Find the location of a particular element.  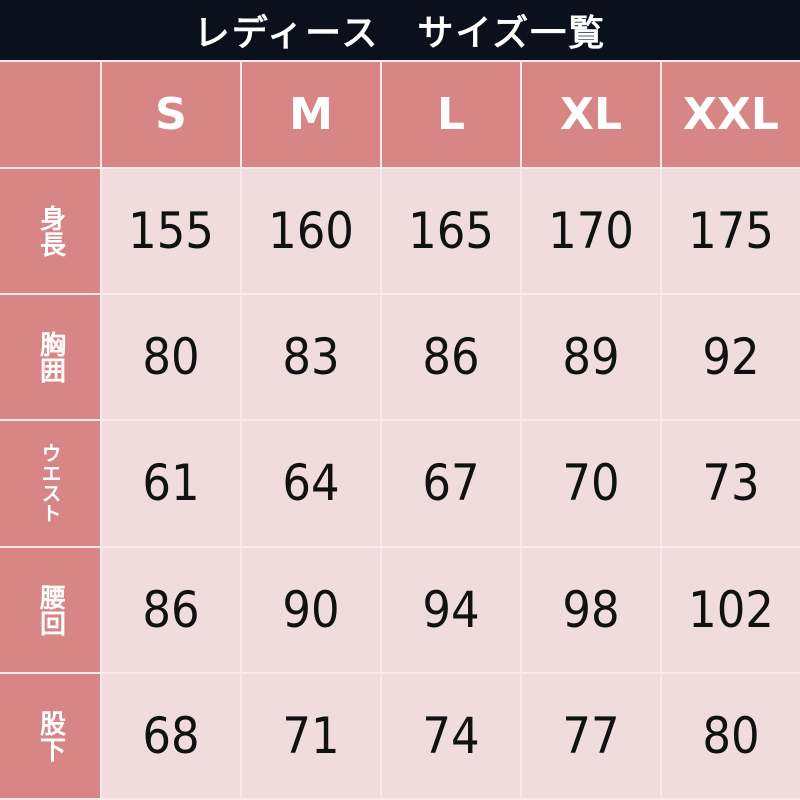

row-label: ウエスト is located at coordinates (50, 483).